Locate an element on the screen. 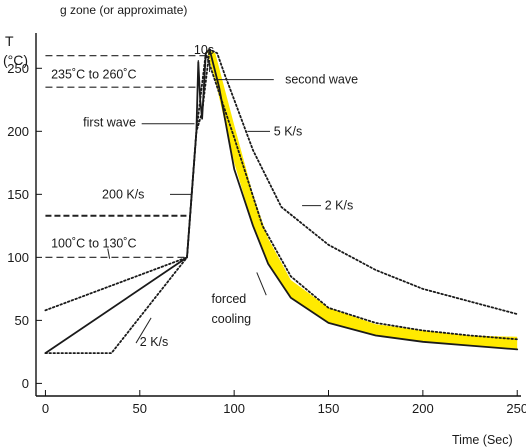 This screenshot has height=448, width=526. annotation-2: second wave is located at coordinates (321, 80).